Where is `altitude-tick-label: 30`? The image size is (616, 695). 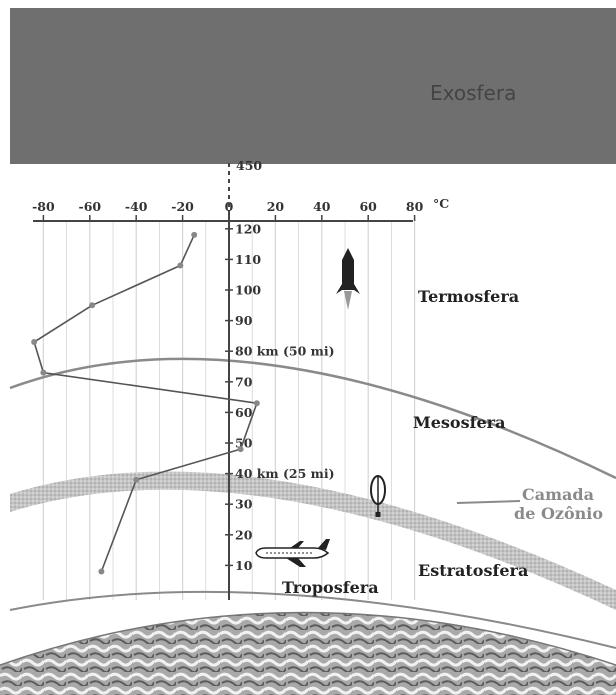 altitude-tick-label: 30 is located at coordinates (244, 504).